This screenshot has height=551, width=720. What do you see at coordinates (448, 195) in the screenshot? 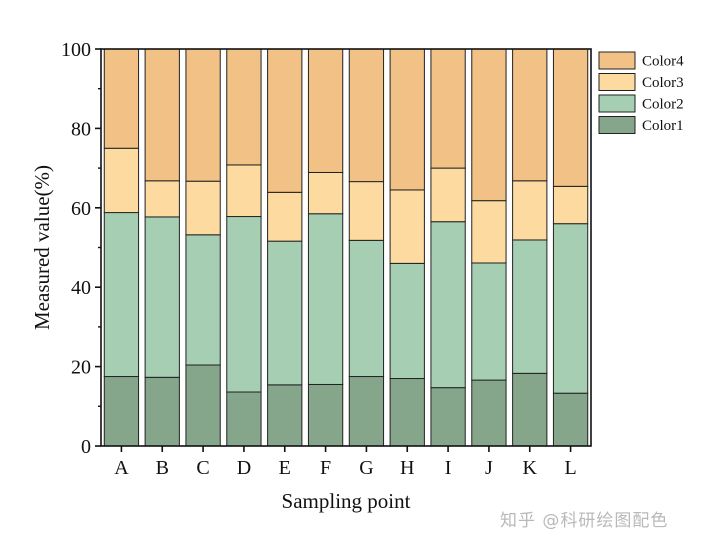
I see `bar-color3-i` at bounding box center [448, 195].